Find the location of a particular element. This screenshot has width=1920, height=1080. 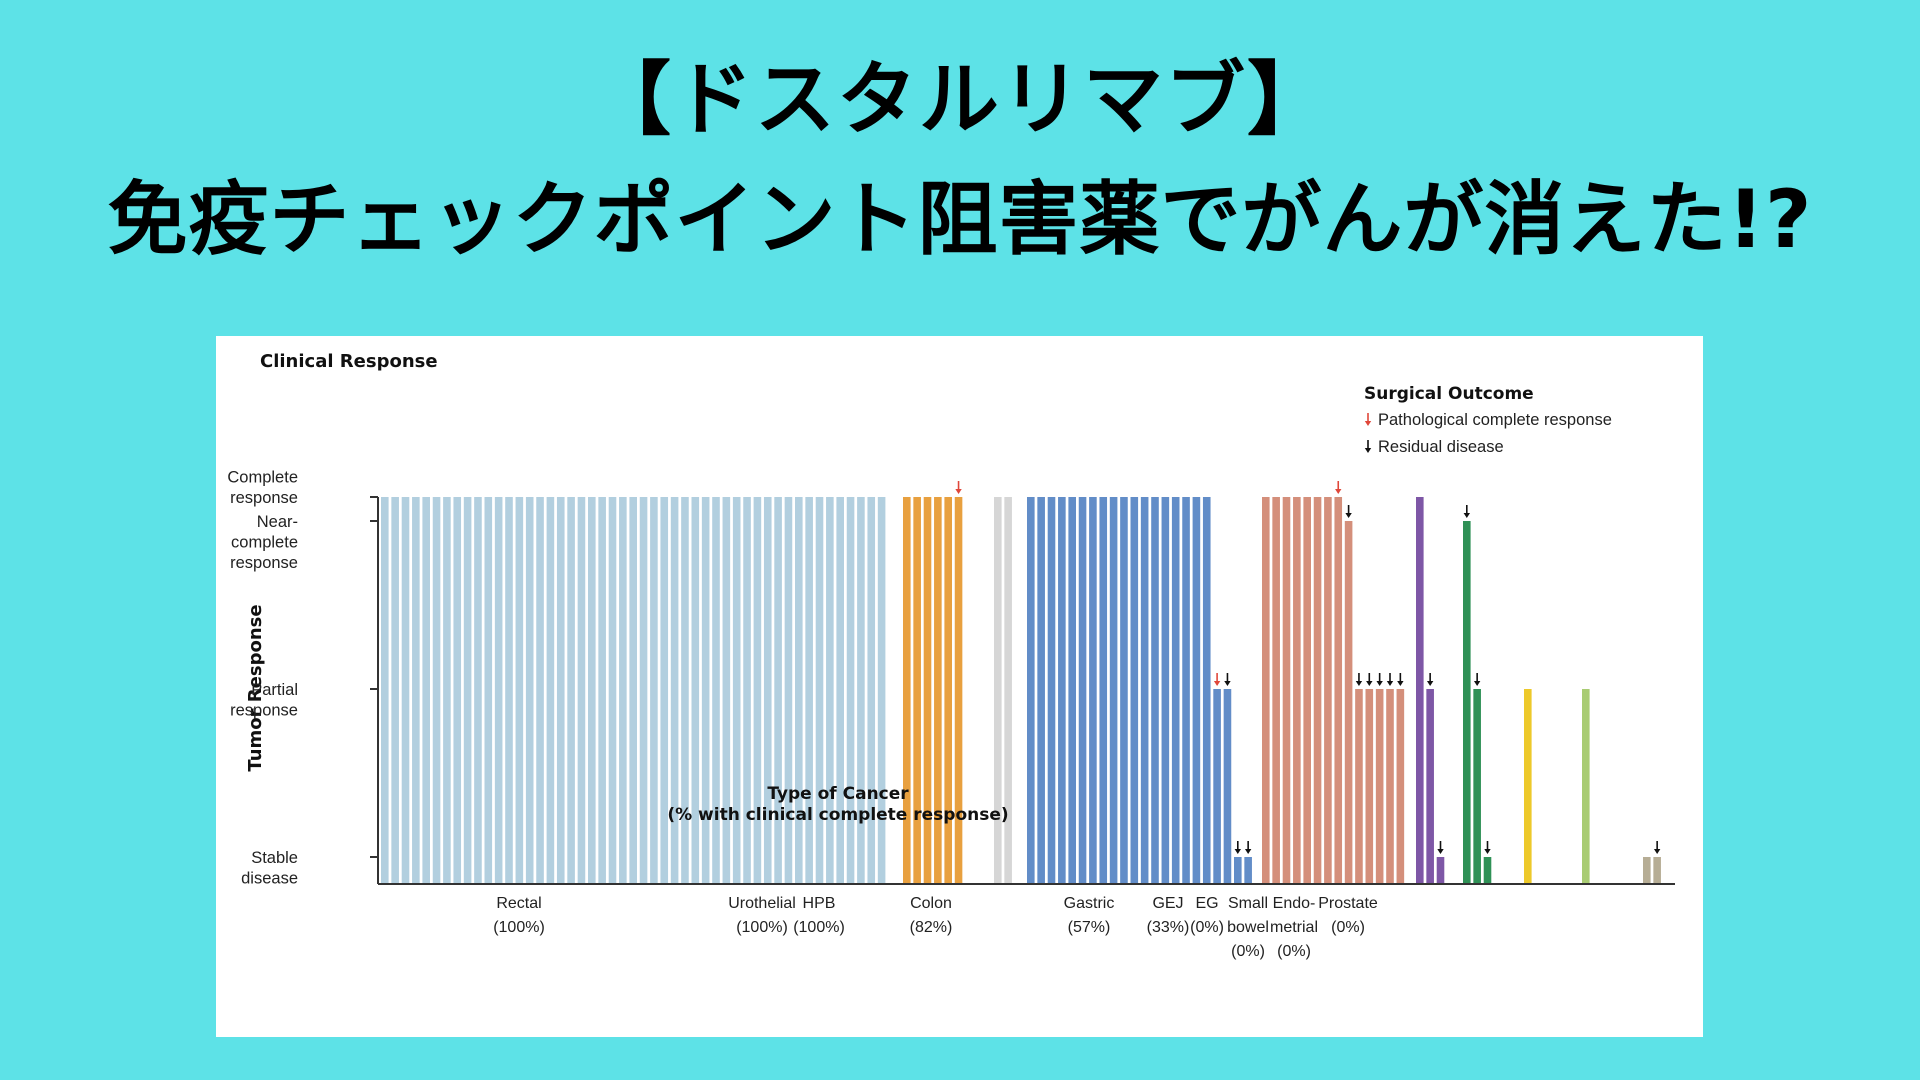

bar-group-gastric is located at coordinates (1333, 690).